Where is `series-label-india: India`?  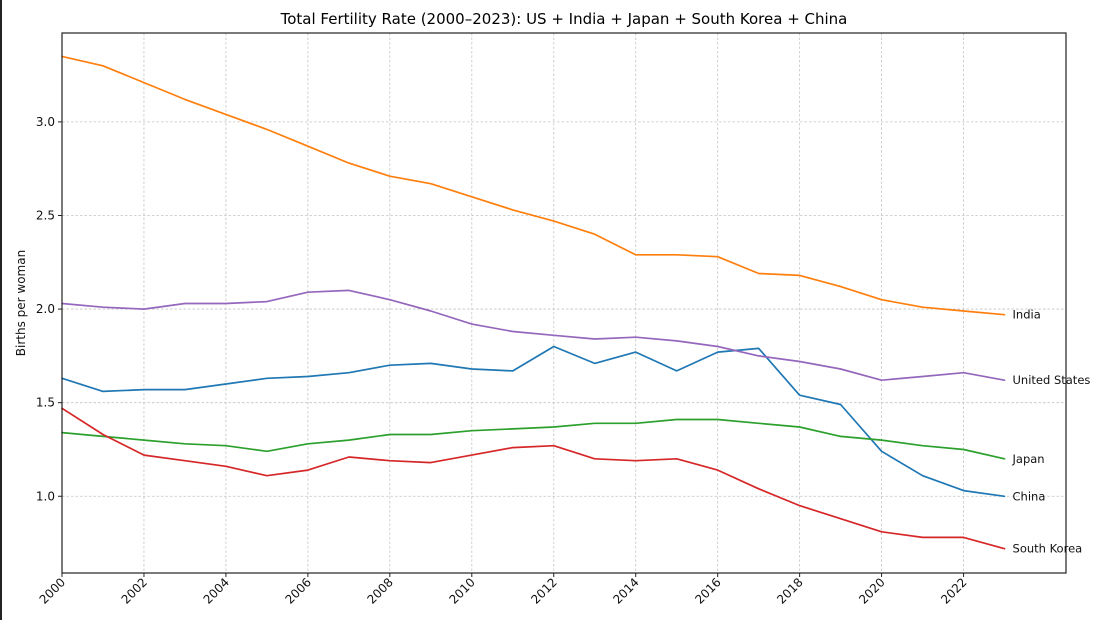
series-label-india: India is located at coordinates (1027, 315).